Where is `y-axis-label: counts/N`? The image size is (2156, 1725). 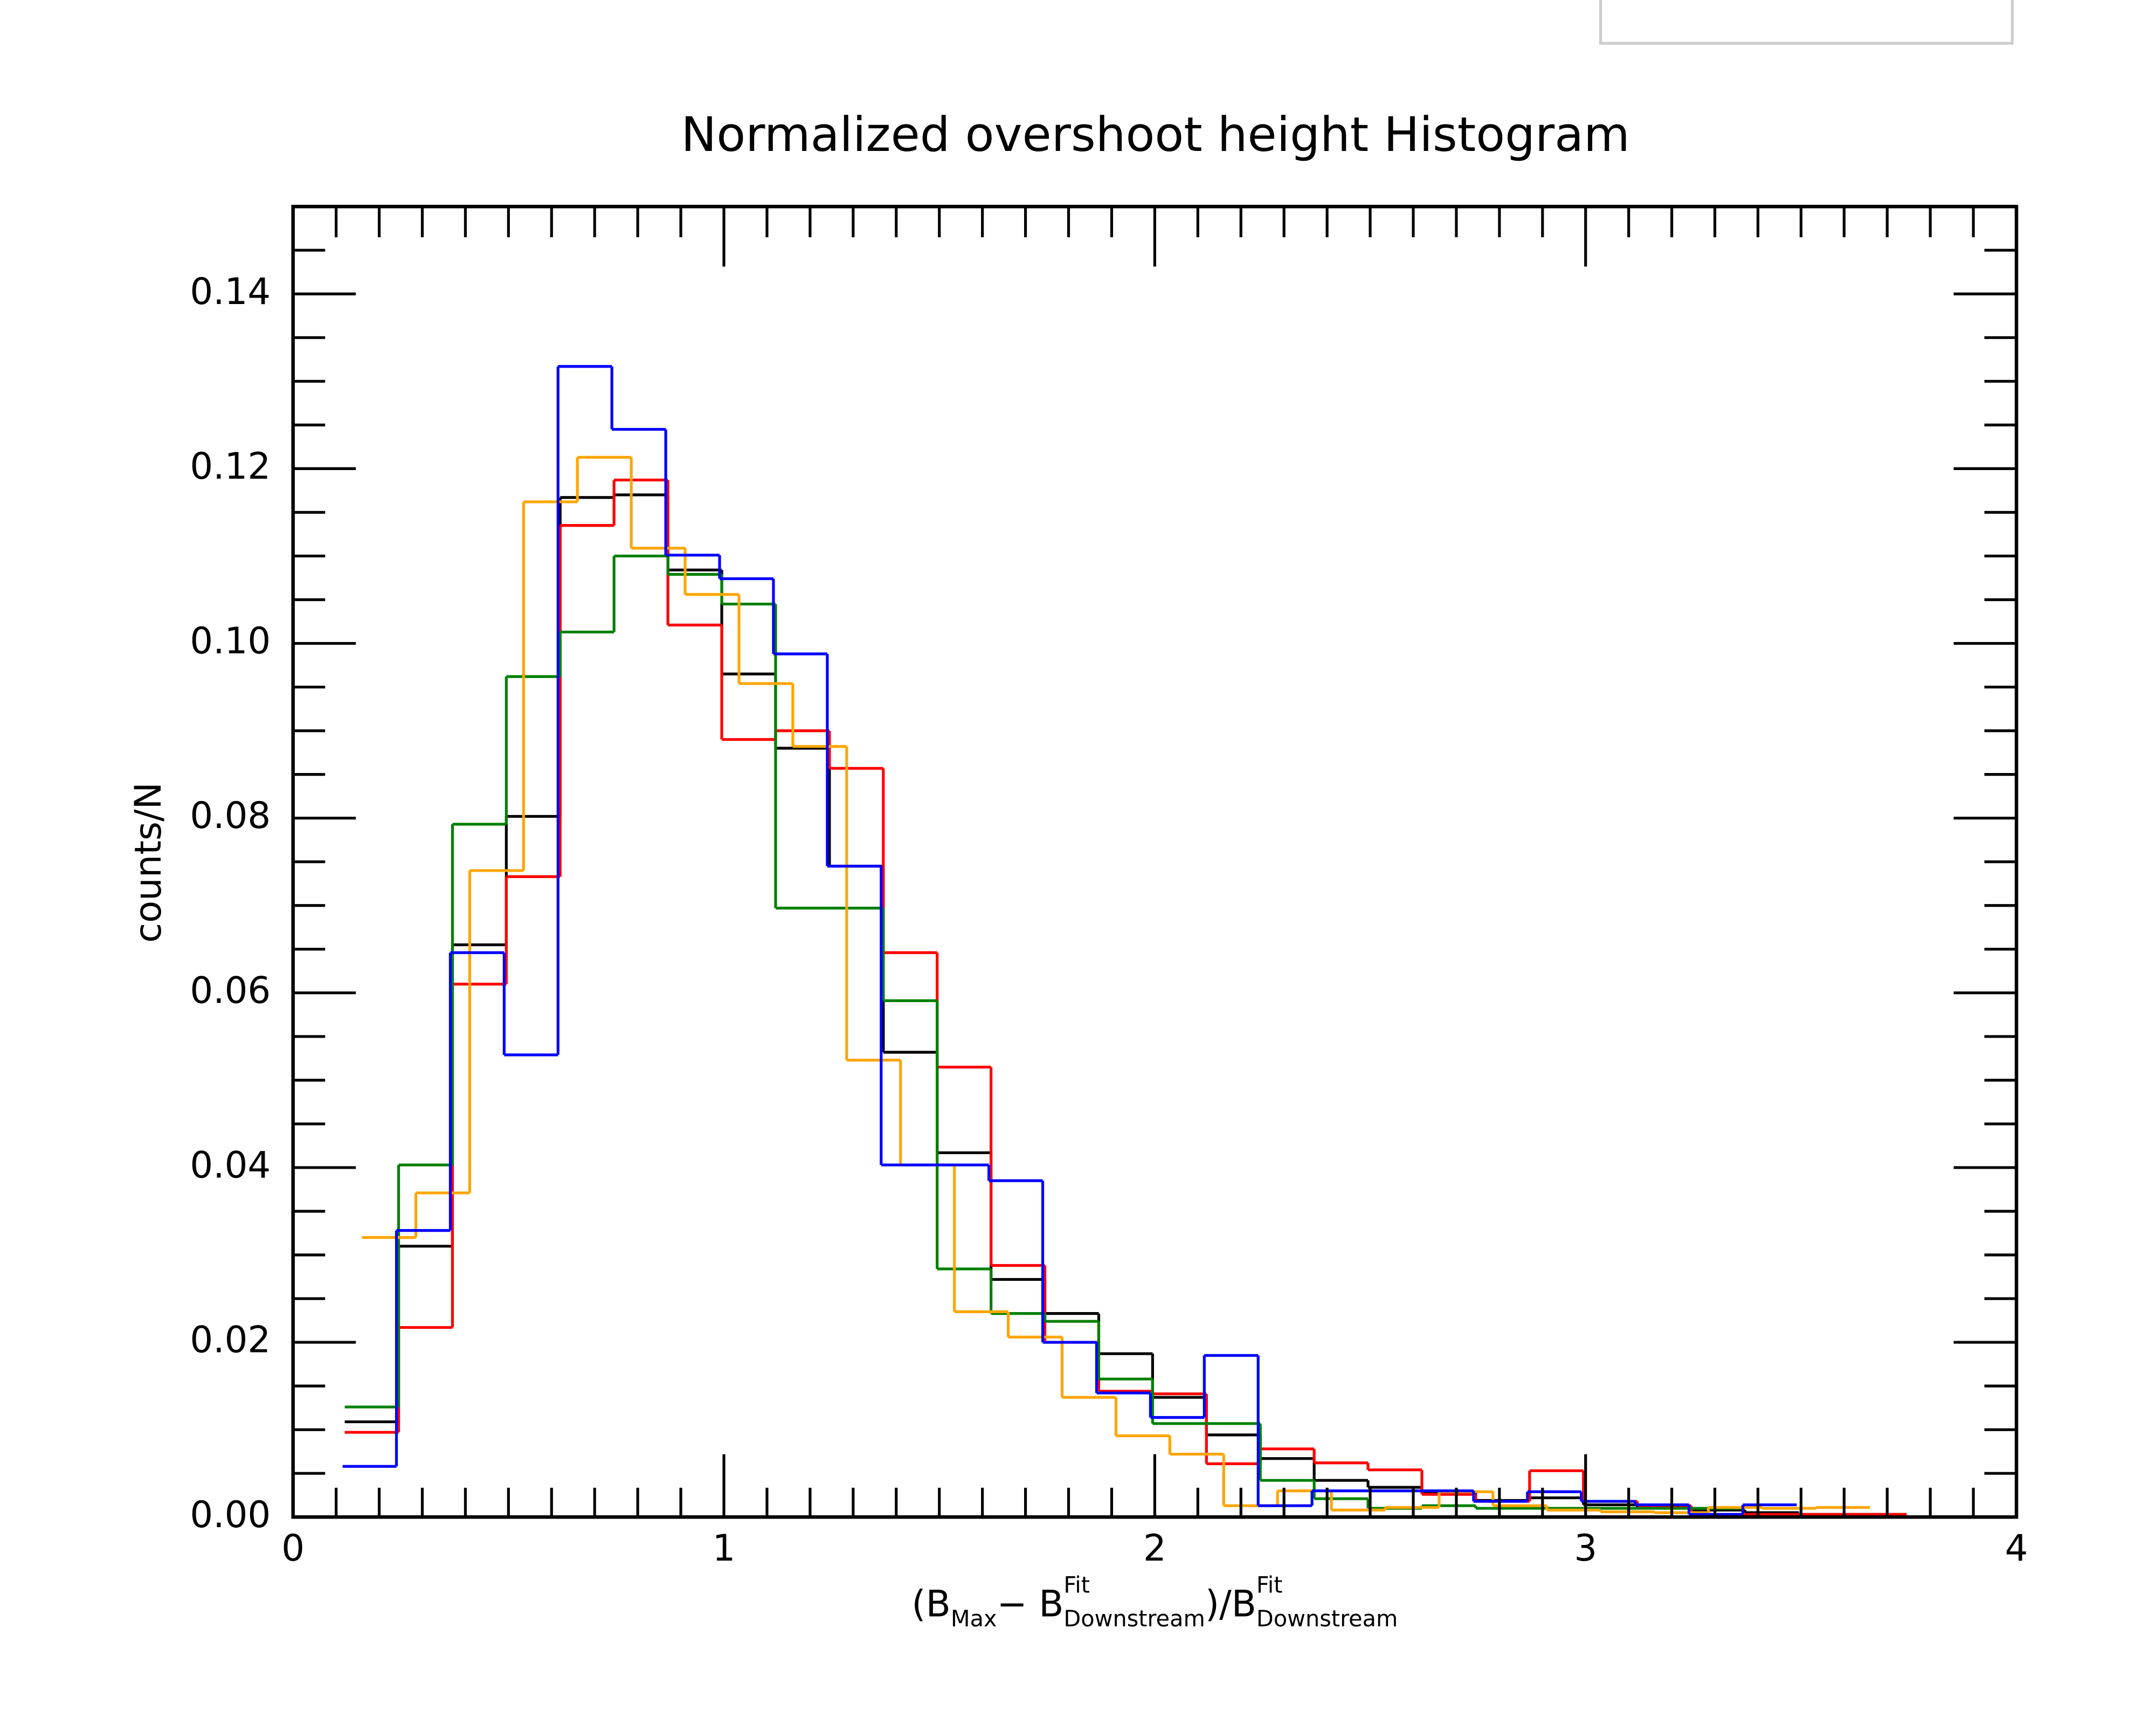 y-axis-label: counts/N is located at coordinates (148, 862).